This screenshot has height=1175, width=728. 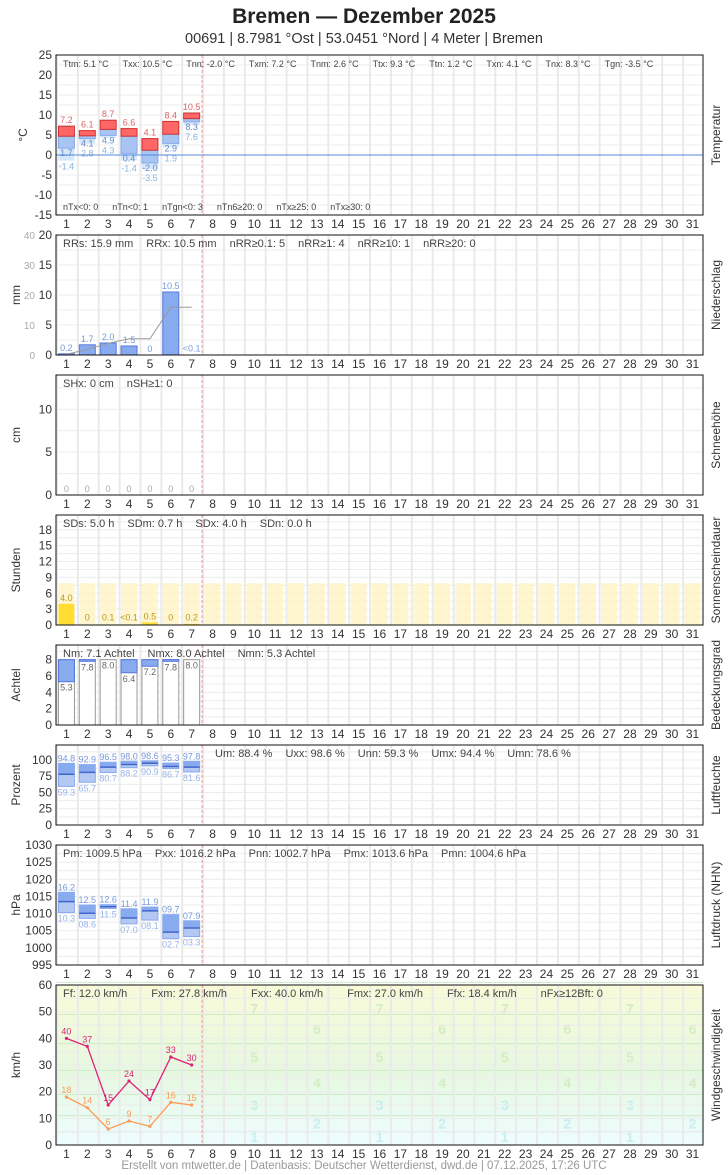 I want to click on x-tick-label: 14, so click(x=338, y=224).